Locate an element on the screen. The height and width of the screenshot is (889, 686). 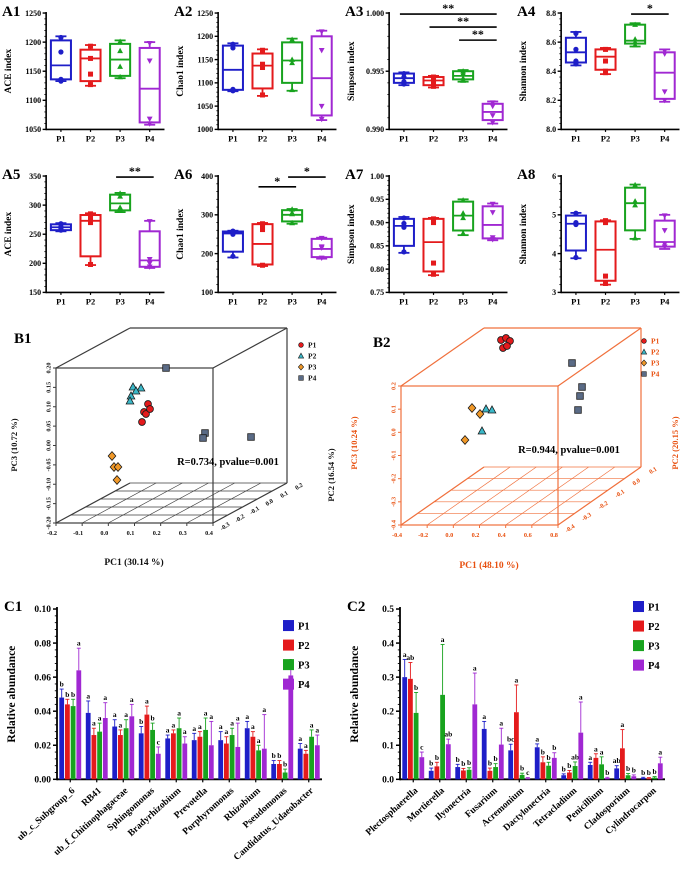
y-tick-label: 0.1 is located at coordinates (394, 409).